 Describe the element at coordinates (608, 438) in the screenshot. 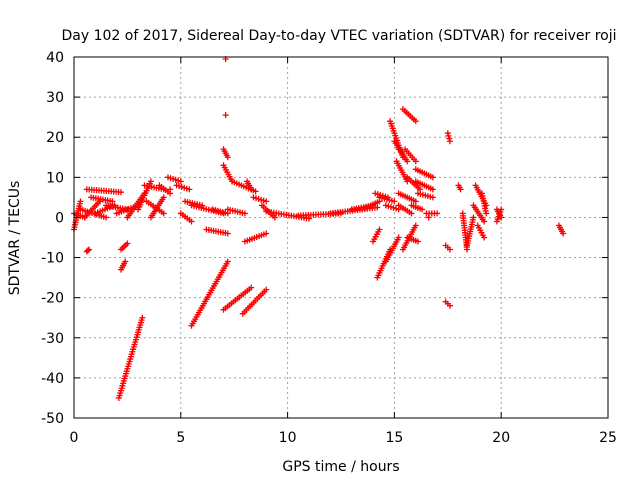

I see `x-tick-label: 25` at that location.